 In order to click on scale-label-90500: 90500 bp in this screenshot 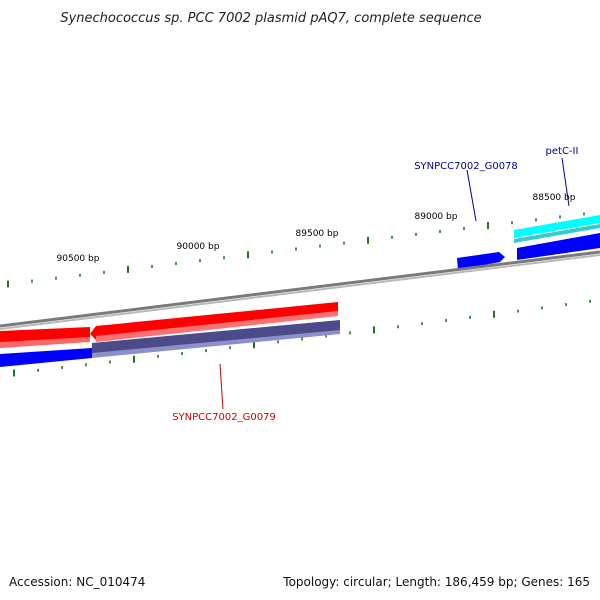, I will do `click(78, 259)`.